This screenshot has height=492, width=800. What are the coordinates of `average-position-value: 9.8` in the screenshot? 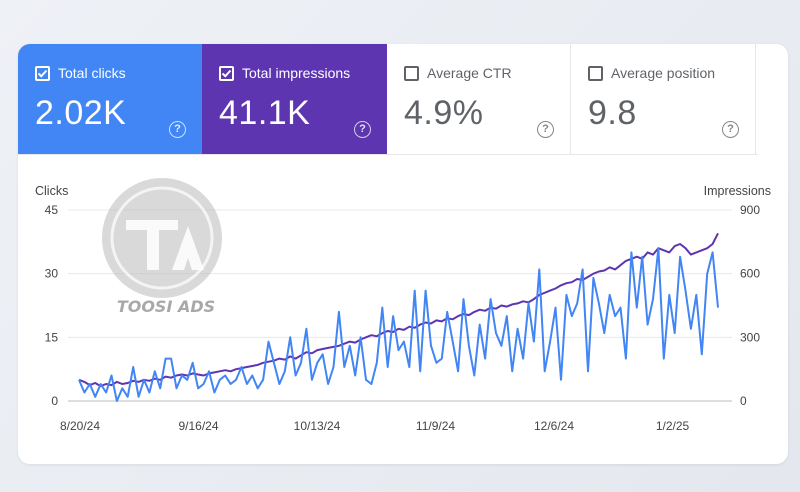 It's located at (612, 113).